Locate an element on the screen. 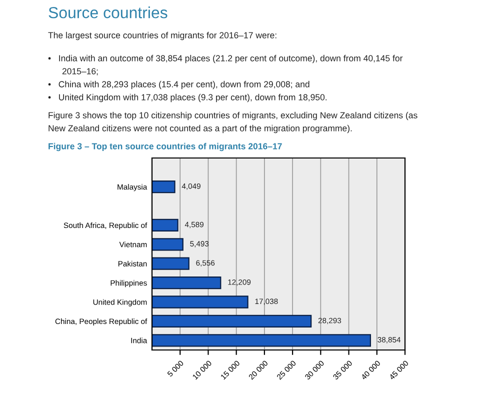 The width and height of the screenshot is (499, 394). chart-title: Figure 3 – Top ten source countries of migrants 2016–17 is located at coordinates (165, 147).